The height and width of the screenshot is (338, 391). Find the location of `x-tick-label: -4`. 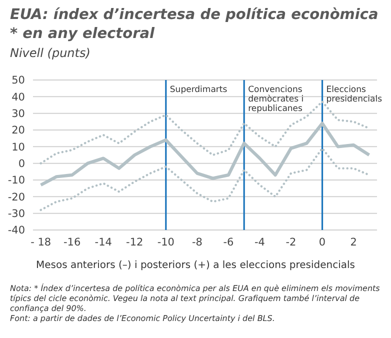

x-tick-label: -4 is located at coordinates (260, 242).